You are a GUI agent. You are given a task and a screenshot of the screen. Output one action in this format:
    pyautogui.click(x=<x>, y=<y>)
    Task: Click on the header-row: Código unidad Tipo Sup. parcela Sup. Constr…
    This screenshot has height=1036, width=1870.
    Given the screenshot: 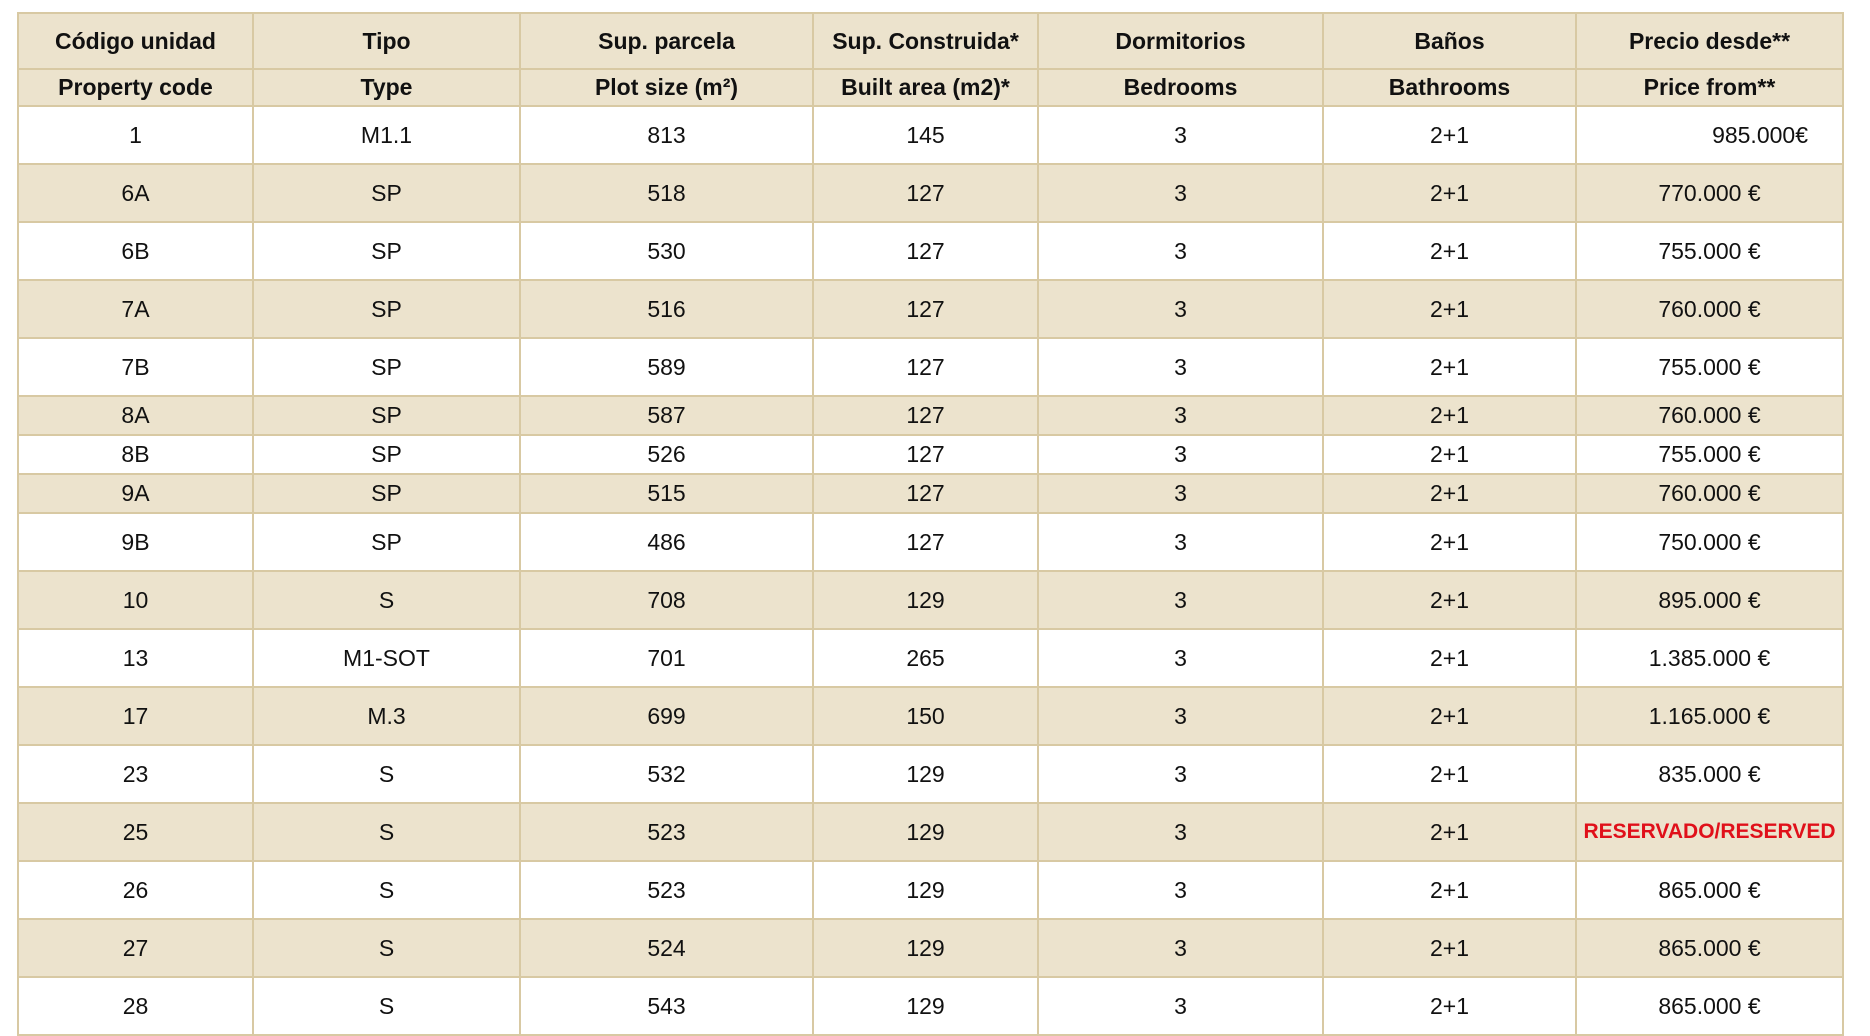 What is the action you would take?
    pyautogui.click(x=930, y=41)
    